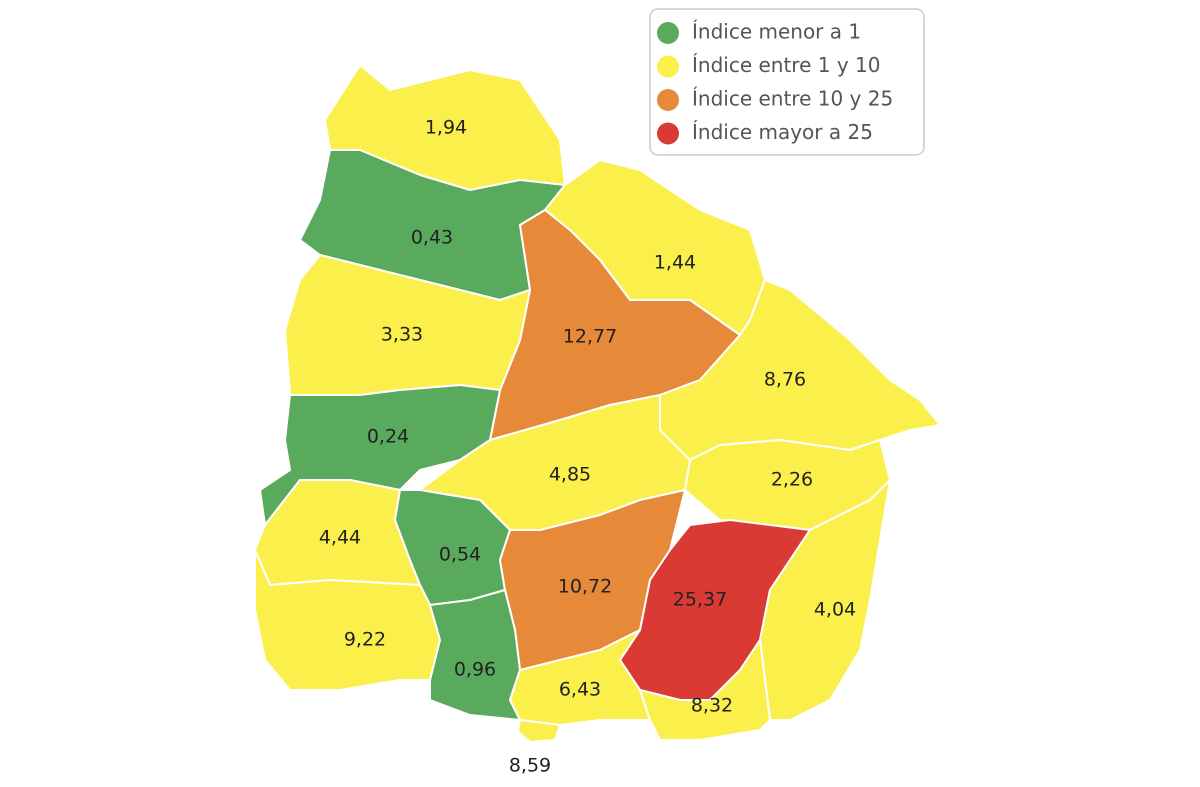 This screenshot has width=1200, height=787. What do you see at coordinates (585, 587) in the screenshot?
I see `region-label: 10,72` at bounding box center [585, 587].